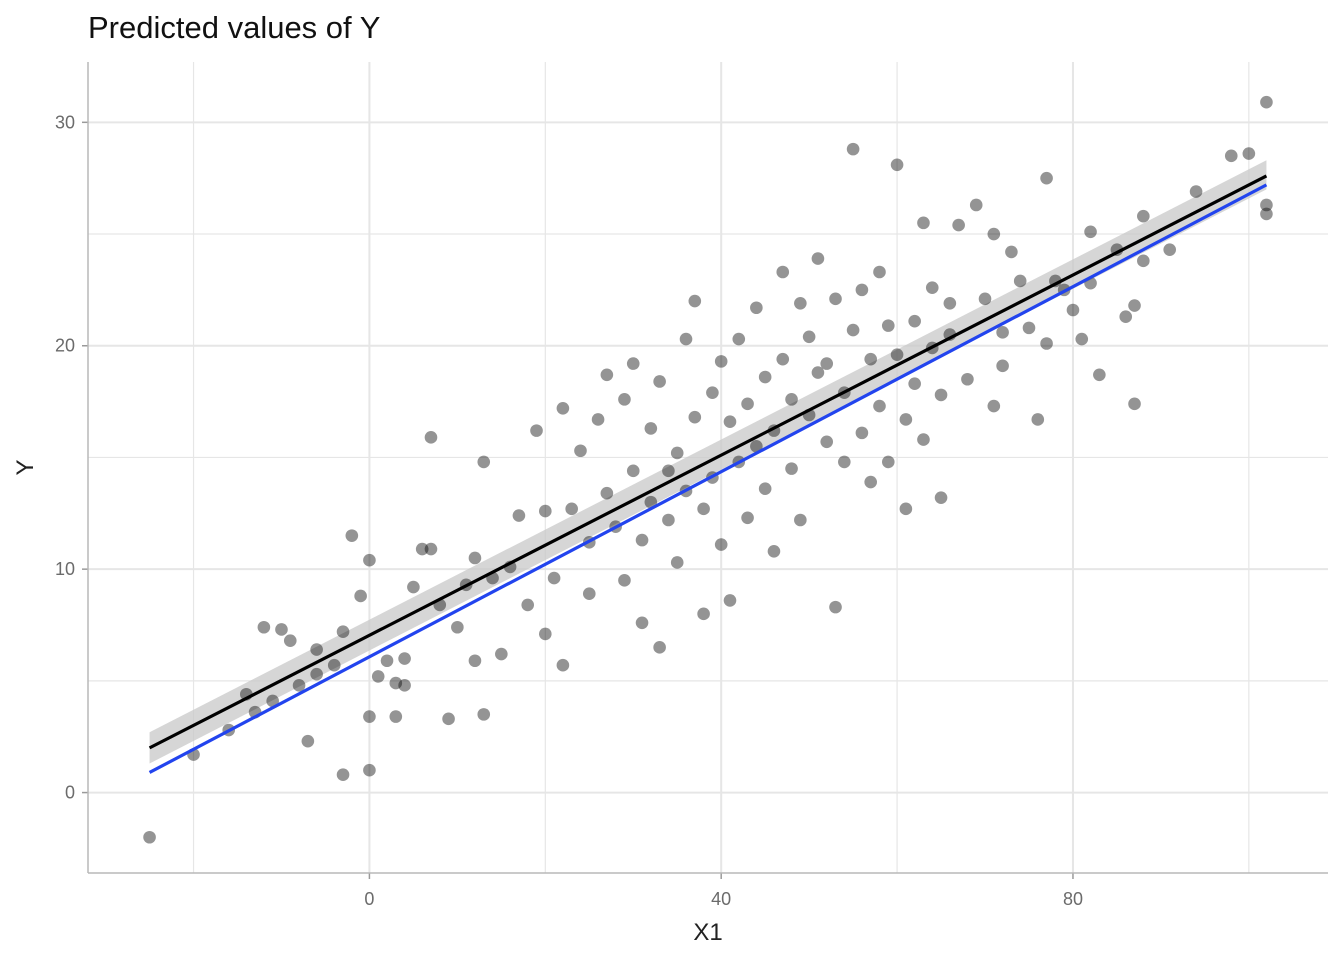 Image resolution: width=1344 pixels, height=960 pixels. I want to click on x-tick-label: 80, so click(1073, 899).